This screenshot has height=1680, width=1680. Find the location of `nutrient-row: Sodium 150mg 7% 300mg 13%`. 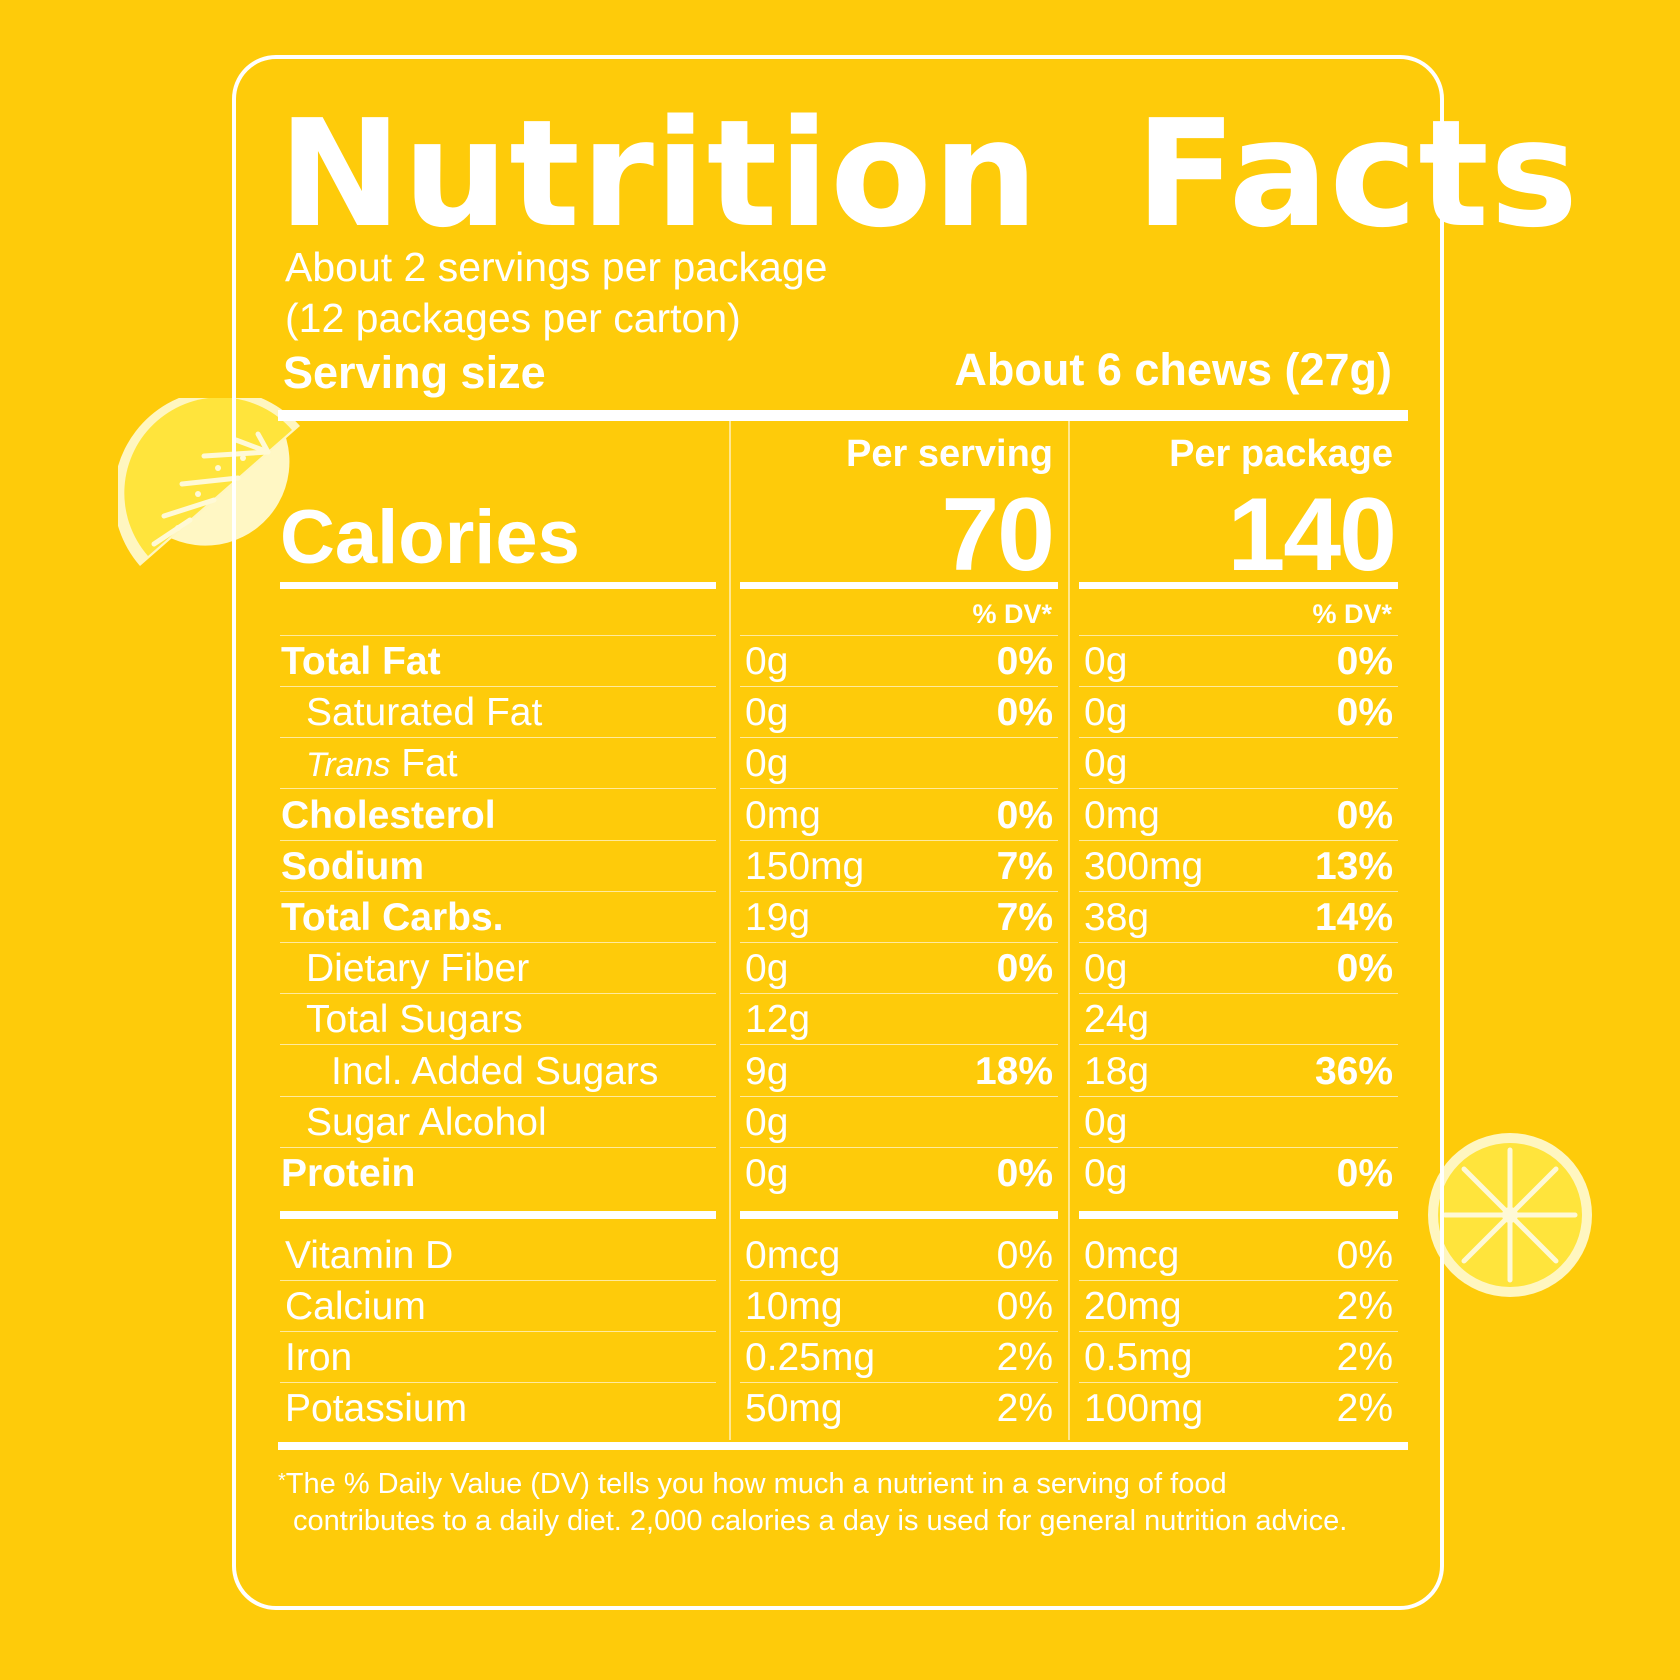

nutrient-row: Sodium 150mg 7% 300mg 13% is located at coordinates (840, 866).